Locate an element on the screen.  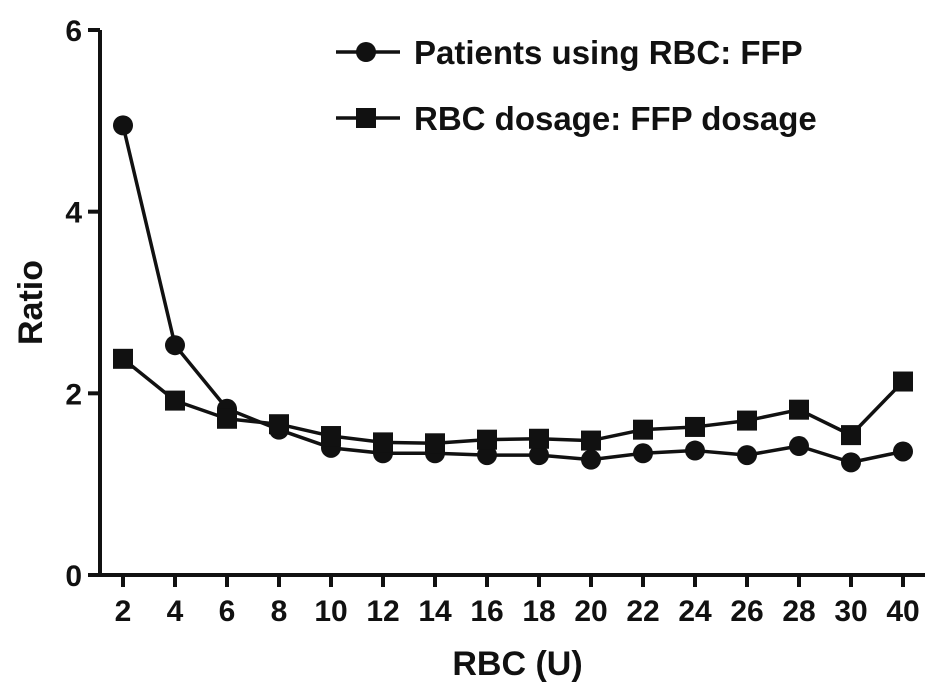
x-tick-label: 12 is located at coordinates (382, 611).